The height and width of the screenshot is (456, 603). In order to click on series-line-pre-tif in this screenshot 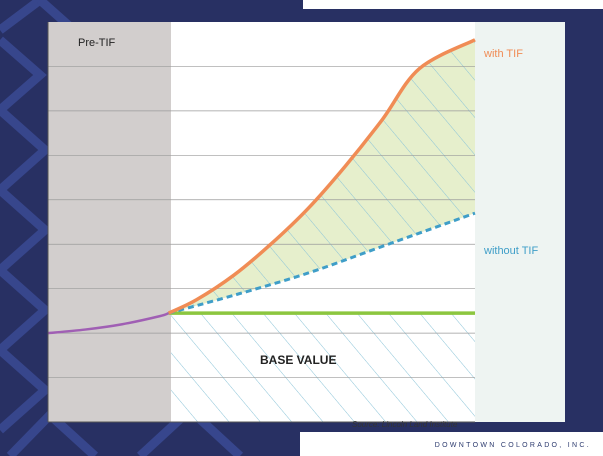, I will do `click(108, 323)`.